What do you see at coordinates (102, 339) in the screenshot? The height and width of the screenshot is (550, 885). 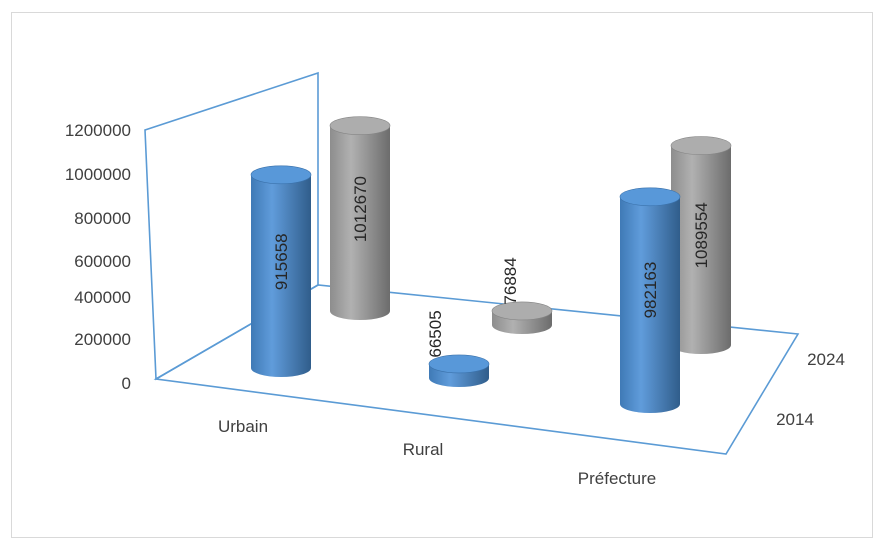 I see `y-tick: 200000` at bounding box center [102, 339].